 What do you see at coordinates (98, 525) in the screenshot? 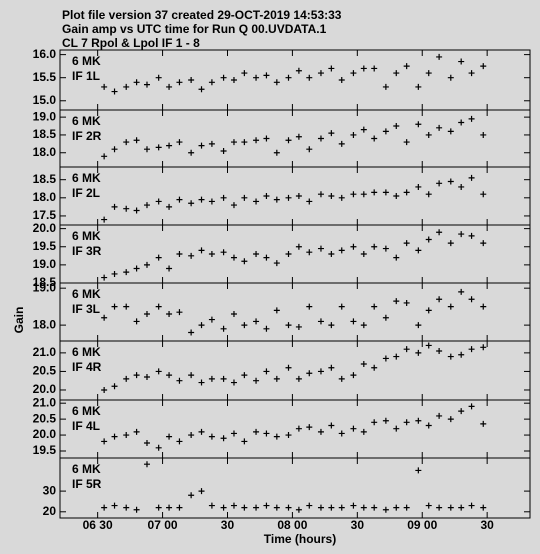
I see `x-tick-label: 06 30` at bounding box center [98, 525].